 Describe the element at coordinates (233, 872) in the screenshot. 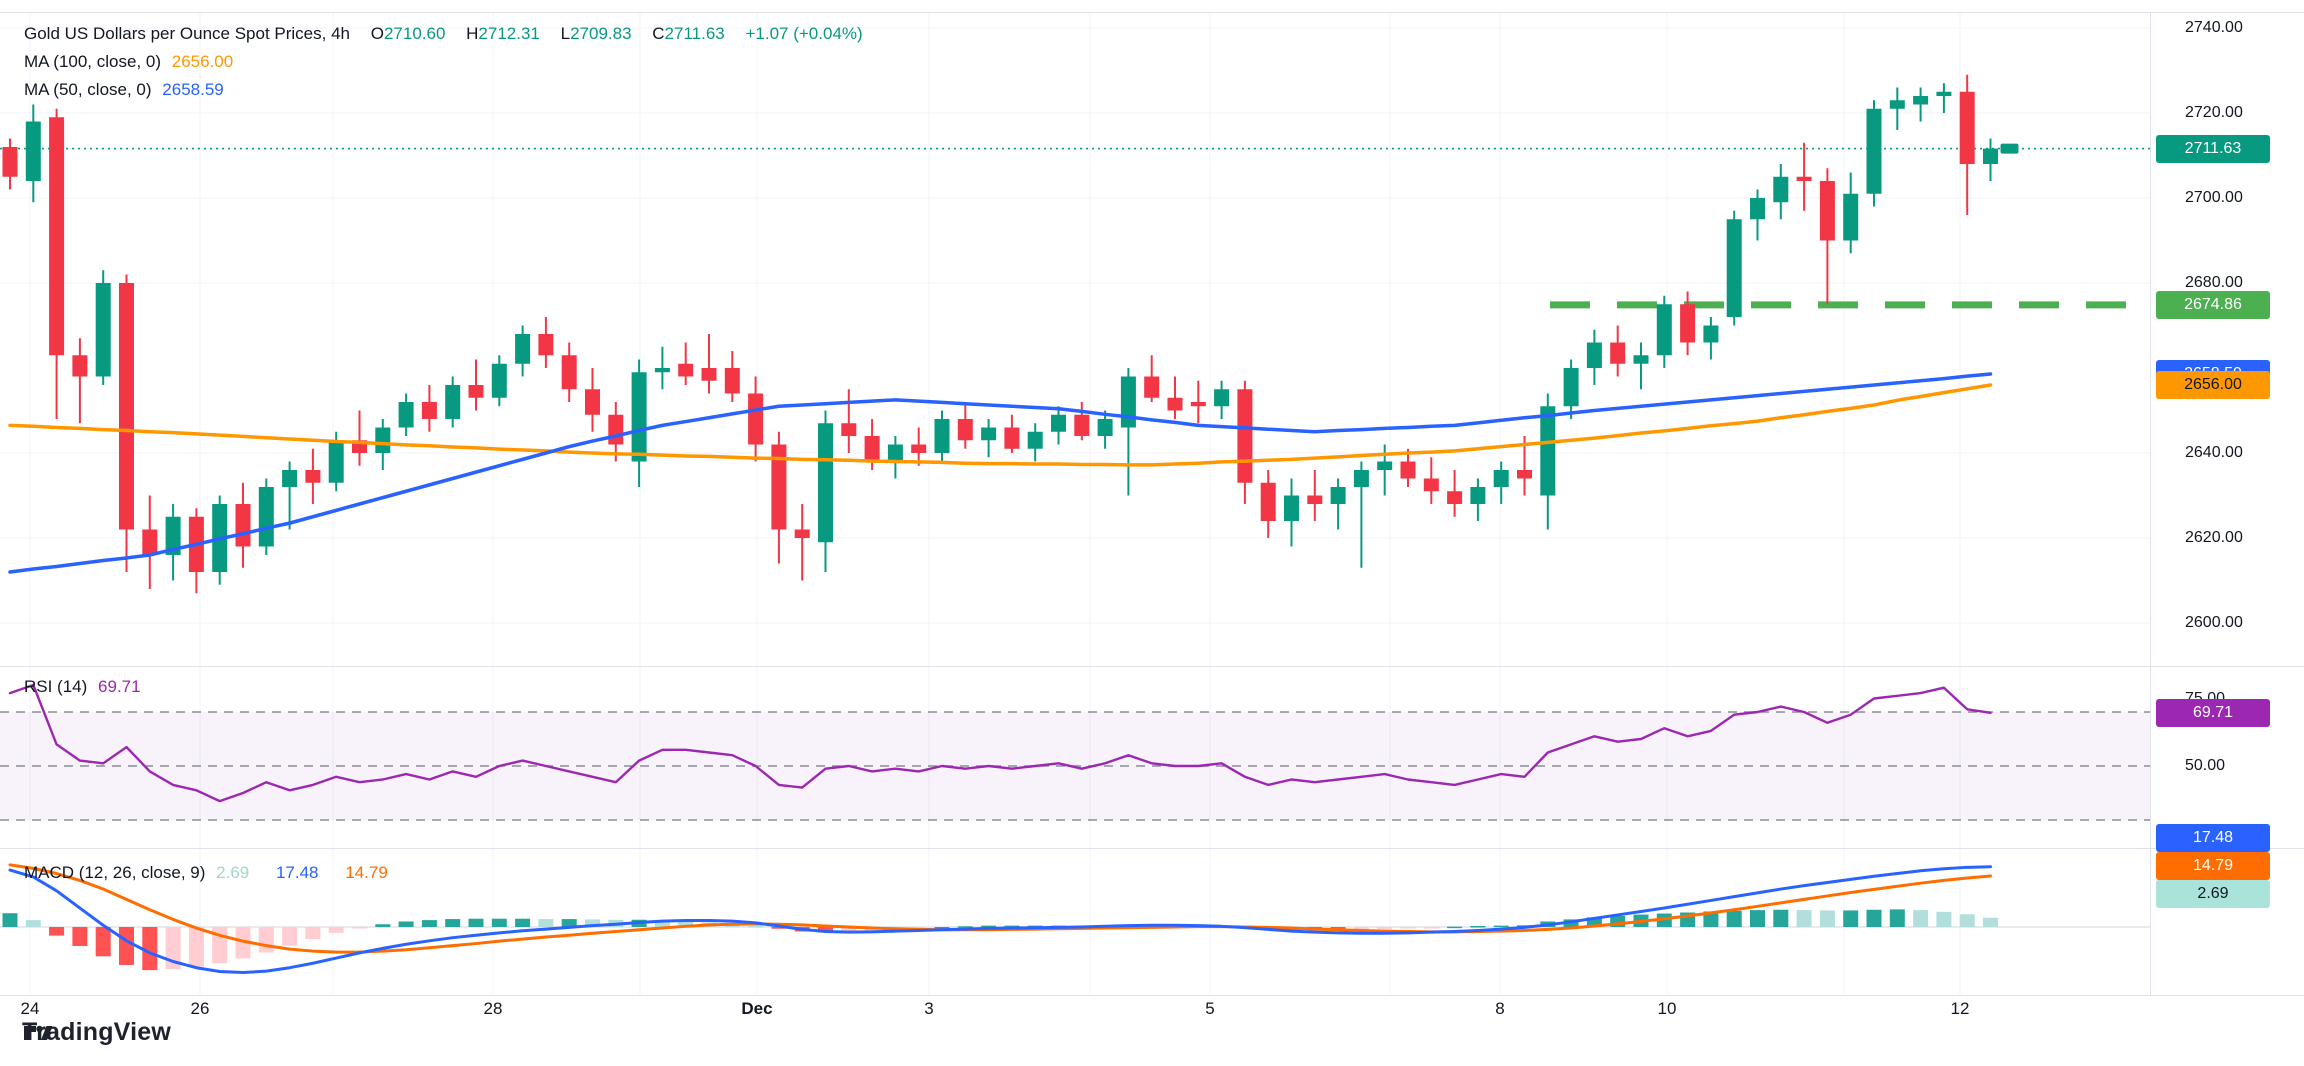

I see `macd-hist-value: 2.69` at that location.